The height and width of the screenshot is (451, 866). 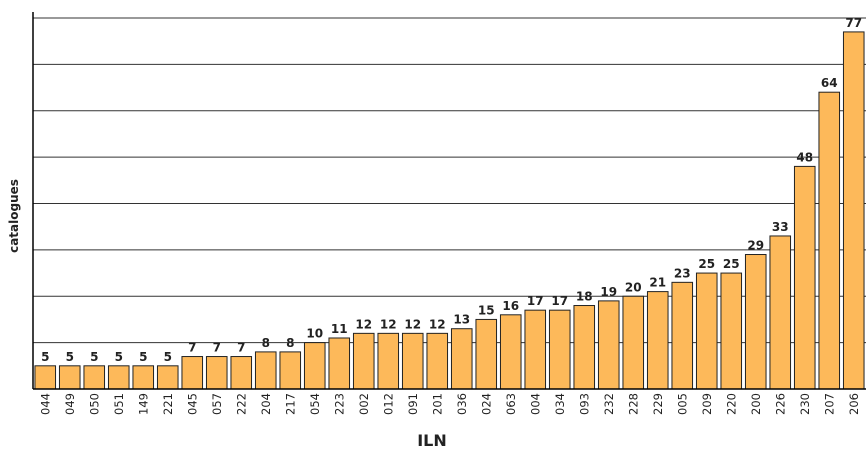 What do you see at coordinates (853, 23) in the screenshot?
I see `data-label-206: 77` at bounding box center [853, 23].